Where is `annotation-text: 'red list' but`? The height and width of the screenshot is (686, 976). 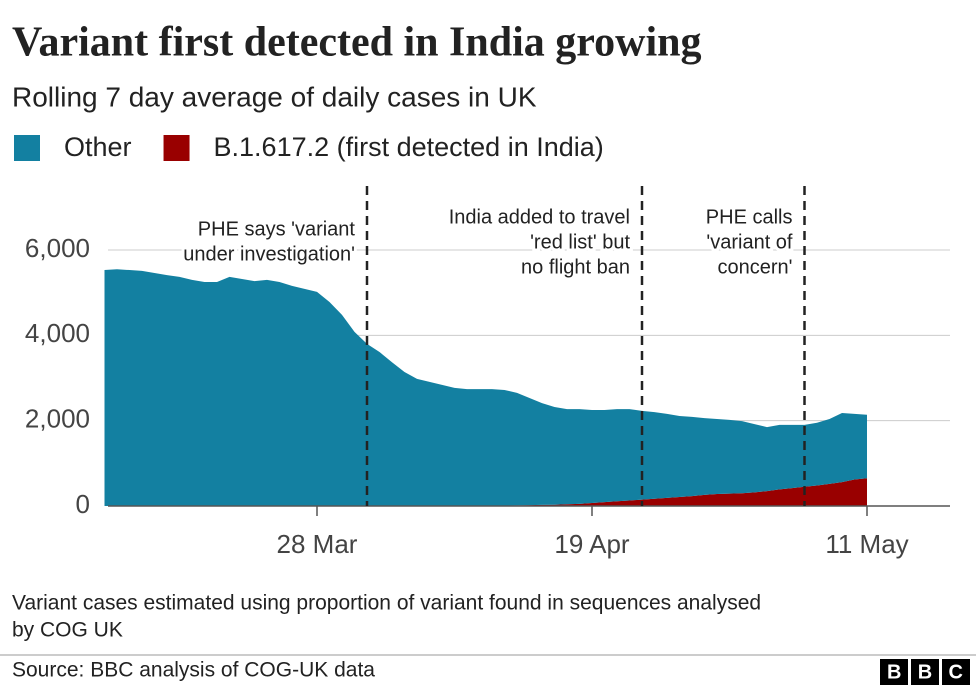 annotation-text: 'red list' but is located at coordinates (580, 242).